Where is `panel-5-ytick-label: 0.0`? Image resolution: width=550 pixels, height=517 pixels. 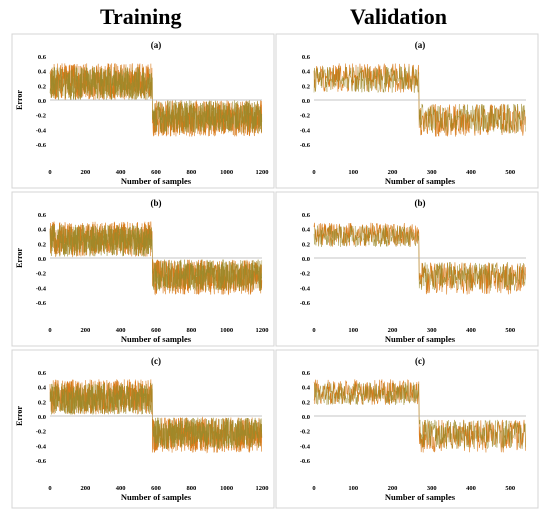
panel-5-ytick-label: 0.0 is located at coordinates (42, 417).